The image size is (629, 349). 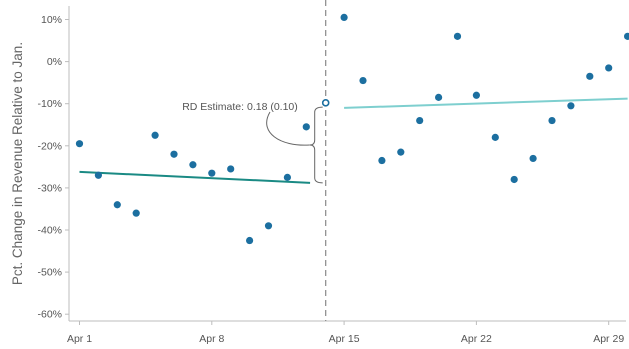 I want to click on rd-estimate-label: RD Estimate: 0.18 (0.10), so click(x=240, y=107).